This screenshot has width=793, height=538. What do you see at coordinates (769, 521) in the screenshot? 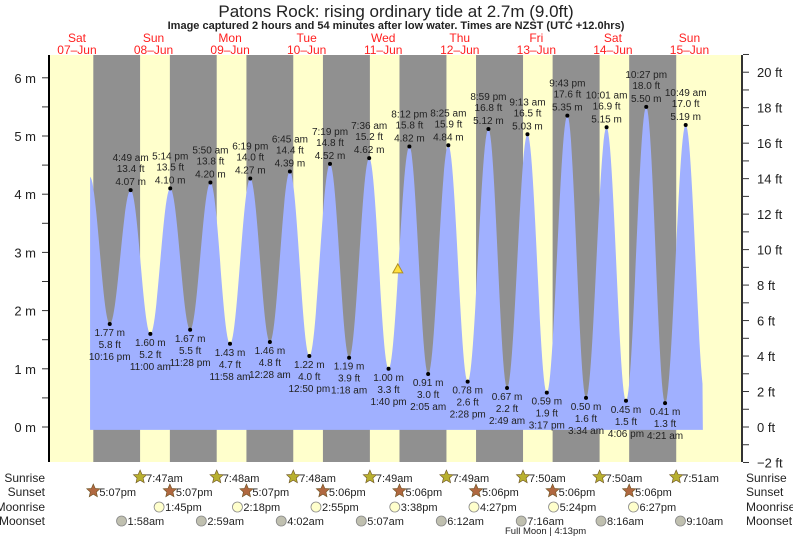
I see `moonset-row-label-right: Moonset` at bounding box center [769, 521].